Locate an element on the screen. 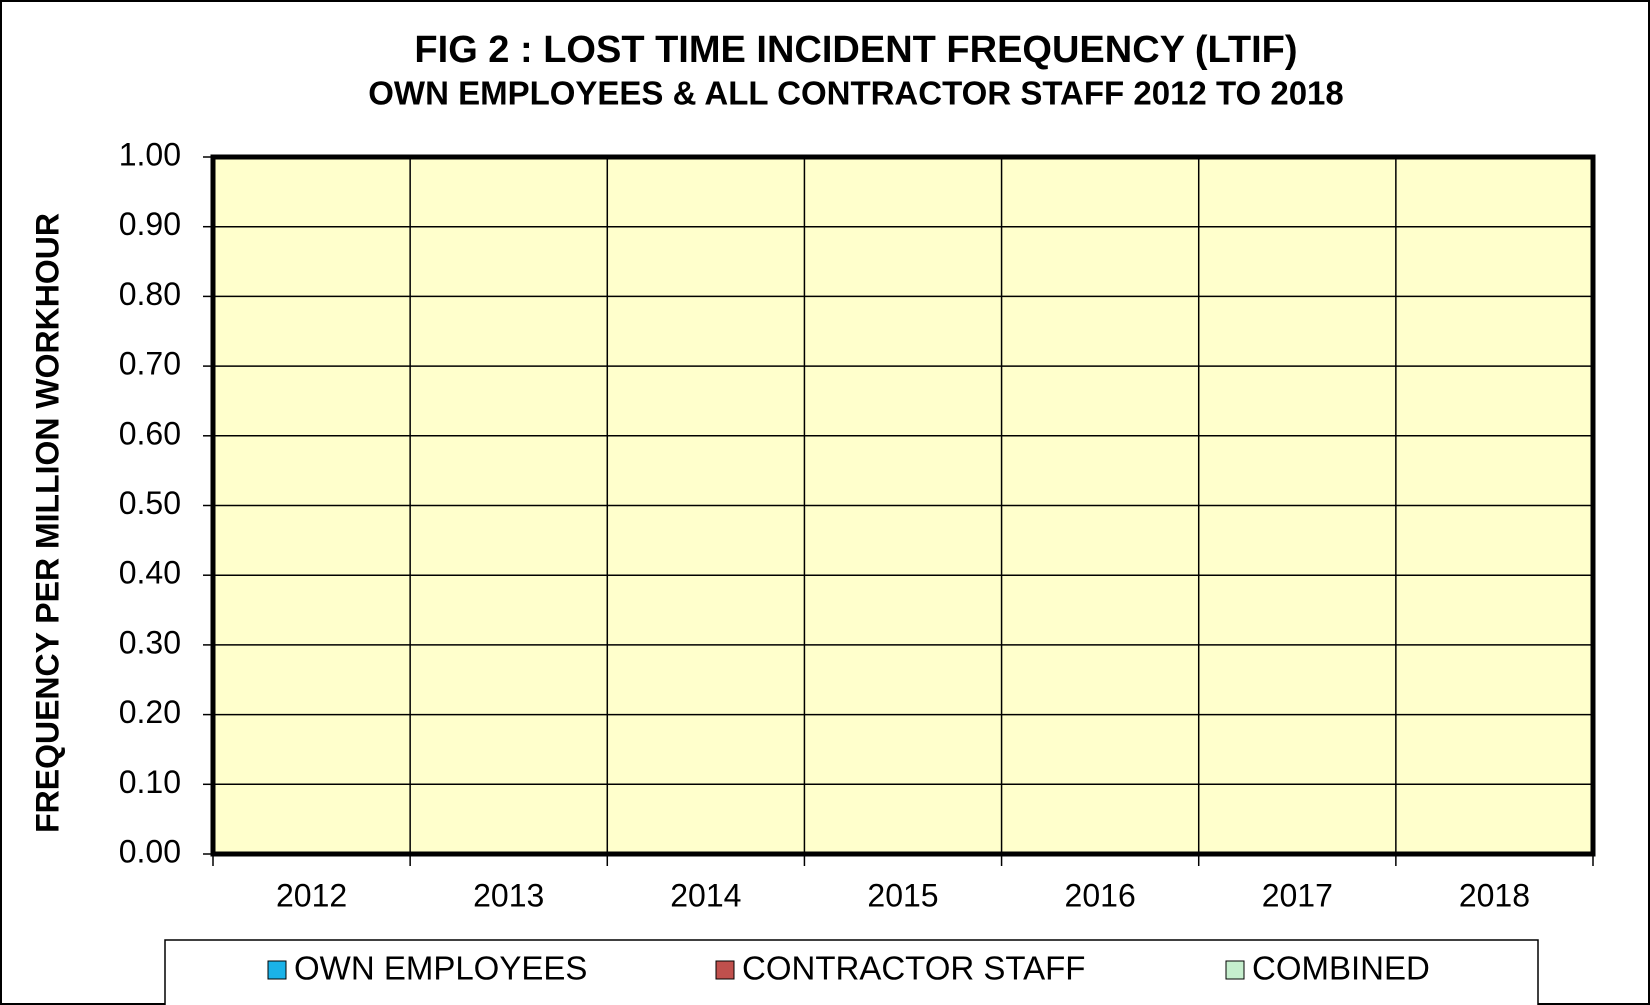 Image resolution: width=1650 pixels, height=1005 pixels. y-tick-label: 0.00 is located at coordinates (150, 851).